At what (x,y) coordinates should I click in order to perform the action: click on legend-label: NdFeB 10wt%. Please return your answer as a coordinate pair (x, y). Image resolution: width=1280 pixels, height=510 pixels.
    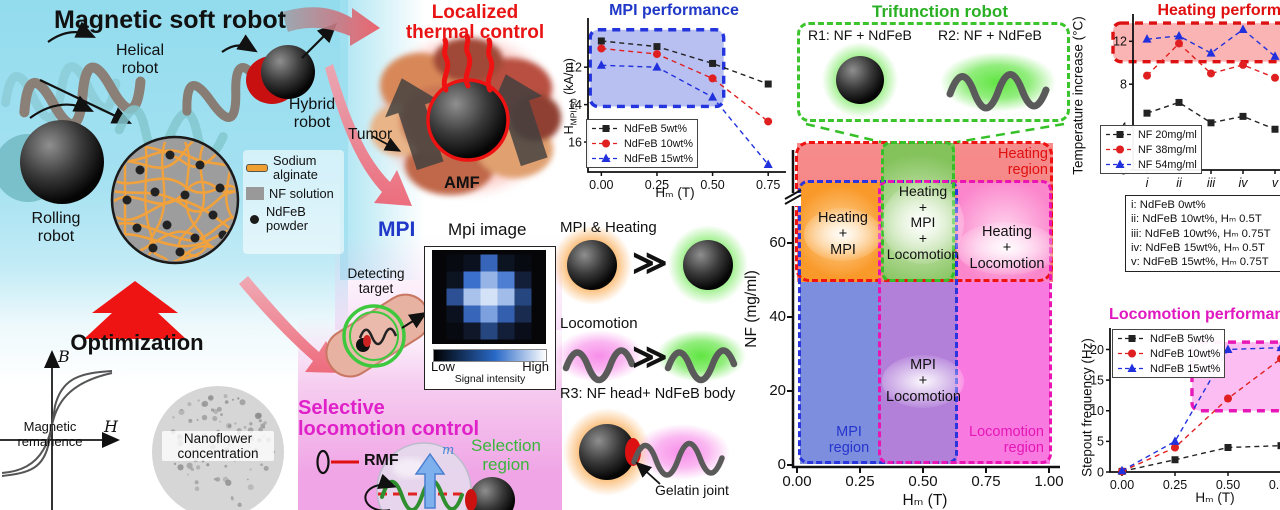
    Looking at the image, I should click on (659, 143).